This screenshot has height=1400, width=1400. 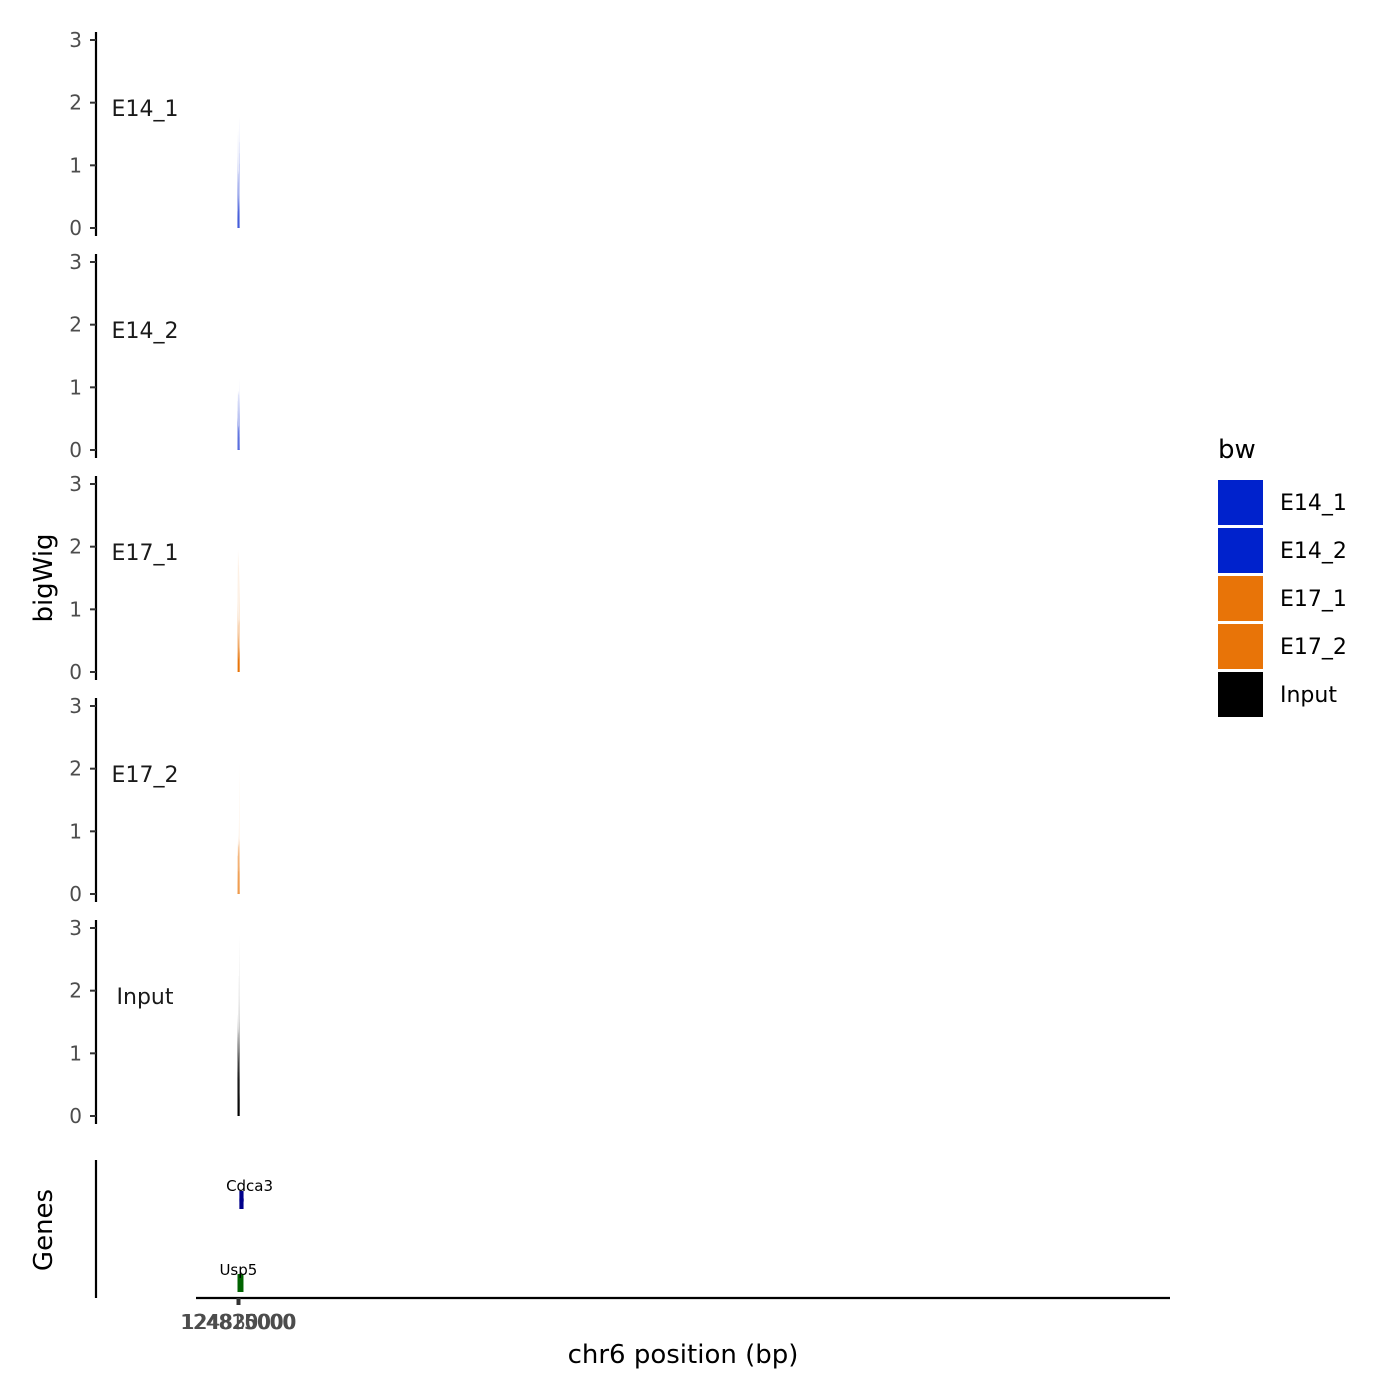 What do you see at coordinates (145, 331) in the screenshot?
I see `track-label: E14_2` at bounding box center [145, 331].